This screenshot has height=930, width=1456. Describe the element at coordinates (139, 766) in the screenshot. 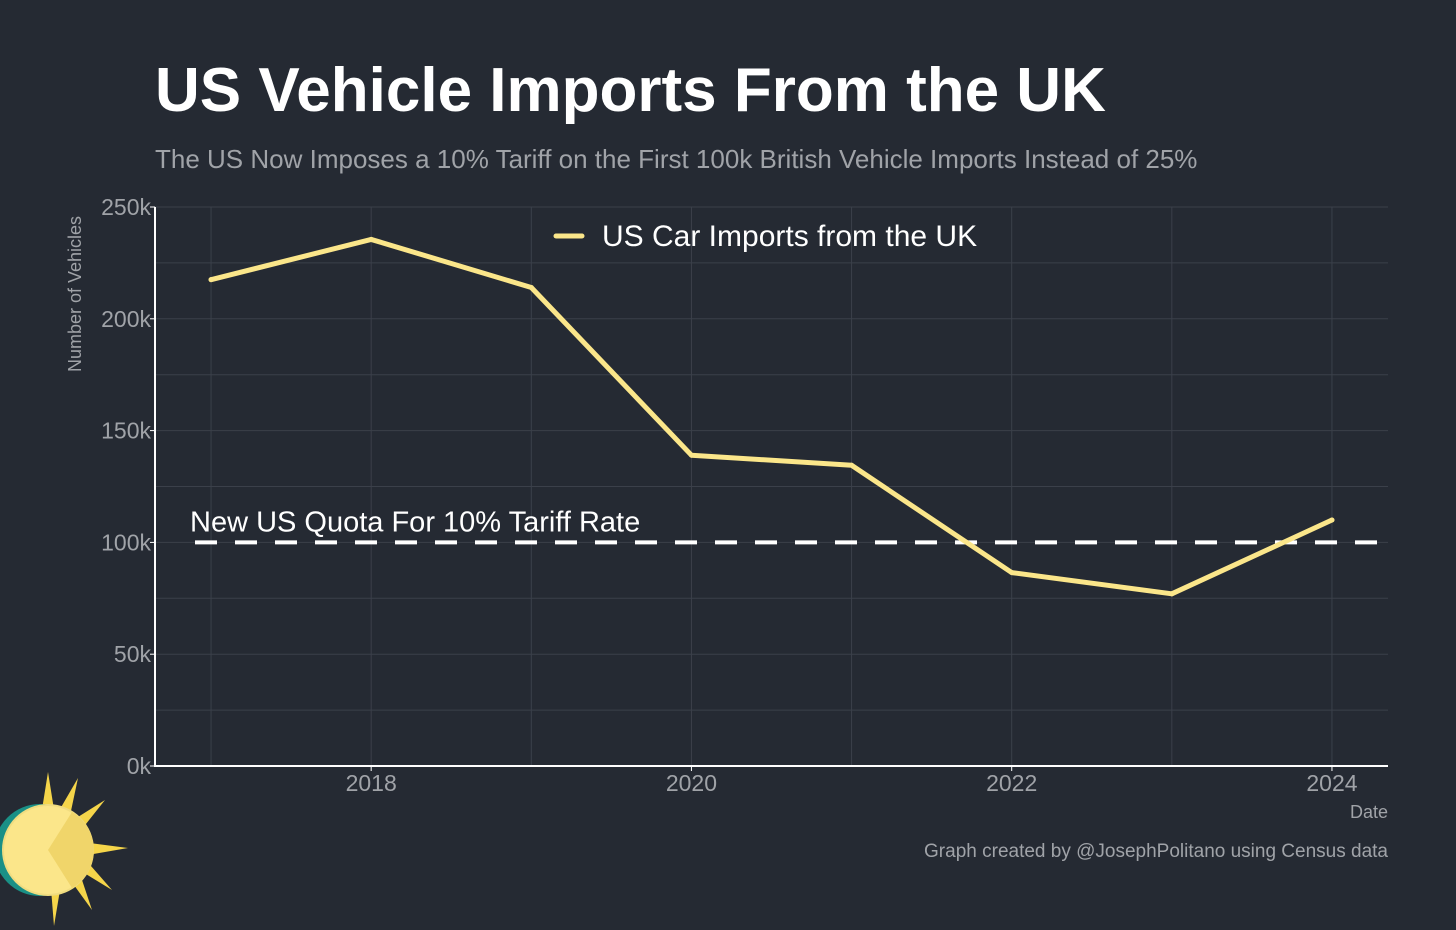

I see `y-tick-label: 0k` at that location.